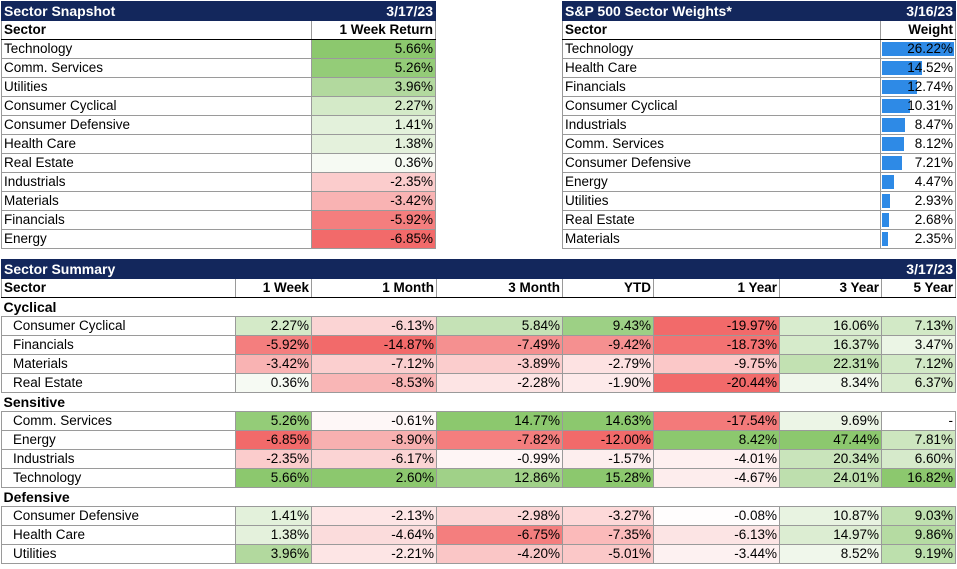 Image resolution: width=957 pixels, height=569 pixels. I want to click on value-cell: 3.96%, so click(273, 554).